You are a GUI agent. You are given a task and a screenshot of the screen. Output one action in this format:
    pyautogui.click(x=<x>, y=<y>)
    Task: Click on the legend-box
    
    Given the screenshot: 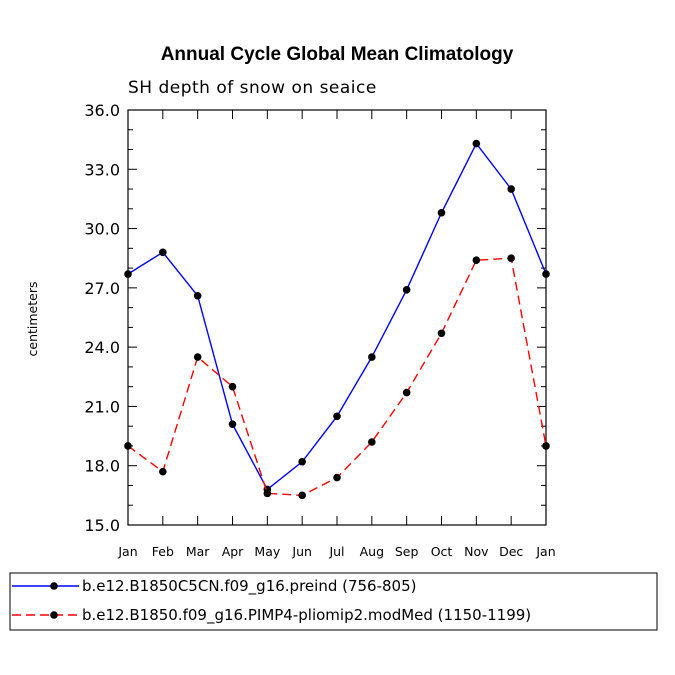 What is the action you would take?
    pyautogui.click(x=333, y=601)
    